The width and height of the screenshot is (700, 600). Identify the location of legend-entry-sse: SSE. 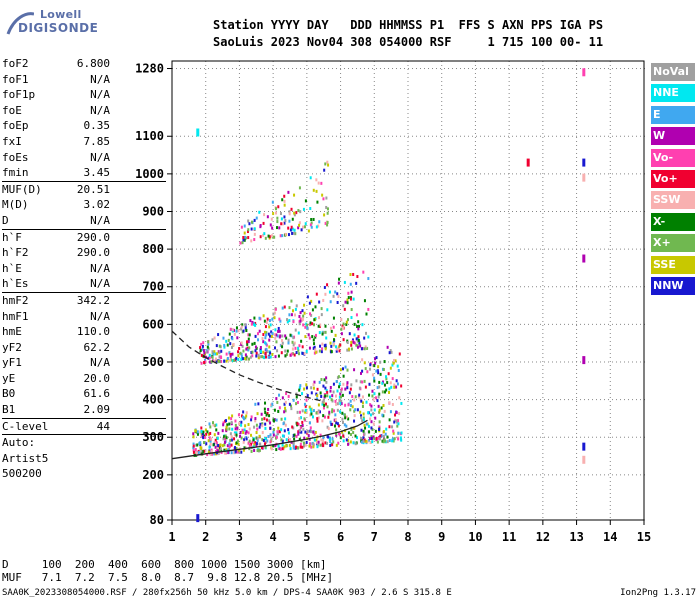
(673, 264).